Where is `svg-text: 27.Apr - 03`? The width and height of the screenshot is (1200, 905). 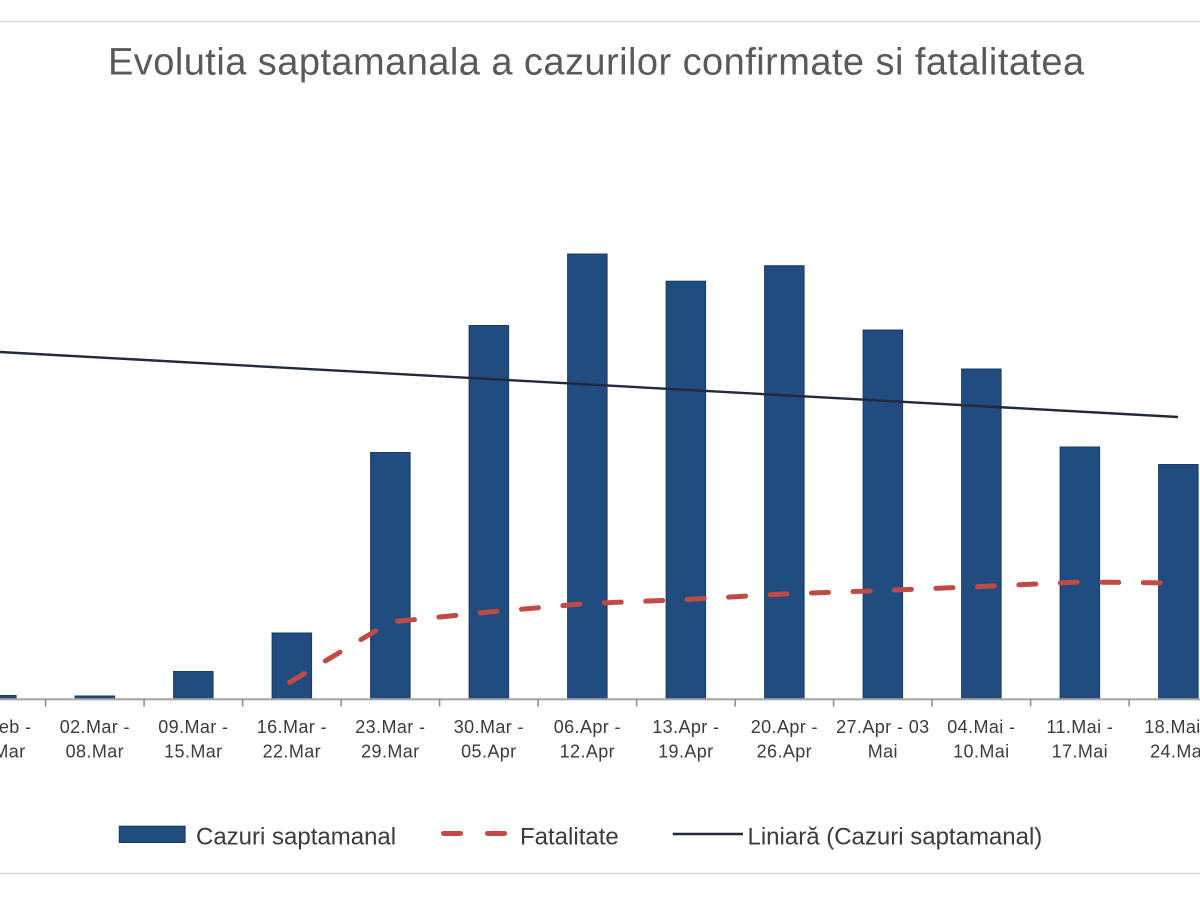
svg-text: 27.Apr - 03 is located at coordinates (882, 727).